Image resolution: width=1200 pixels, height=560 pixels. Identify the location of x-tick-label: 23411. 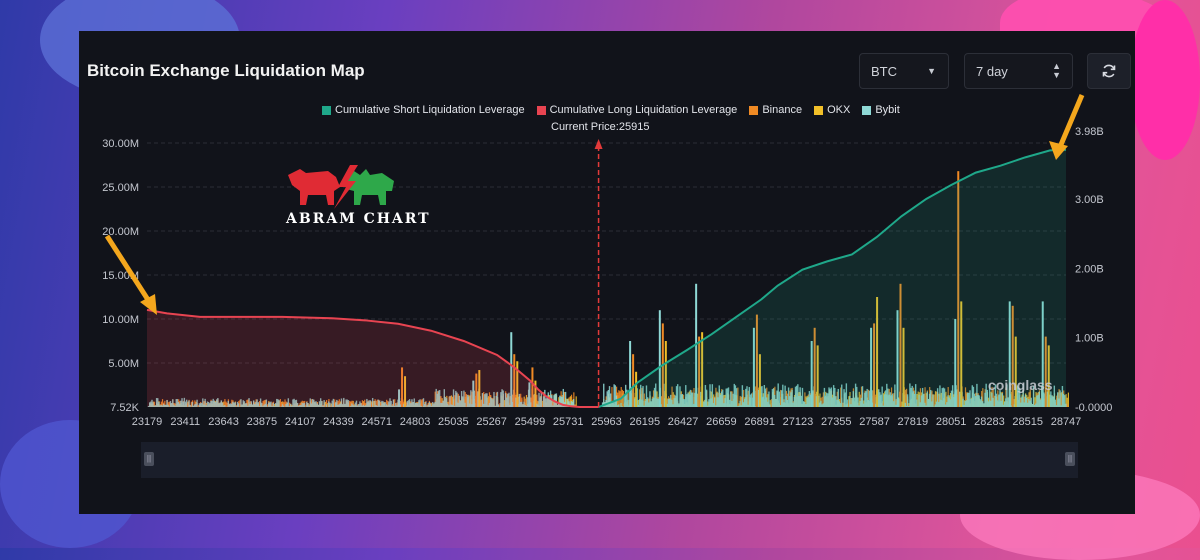
(185, 422).